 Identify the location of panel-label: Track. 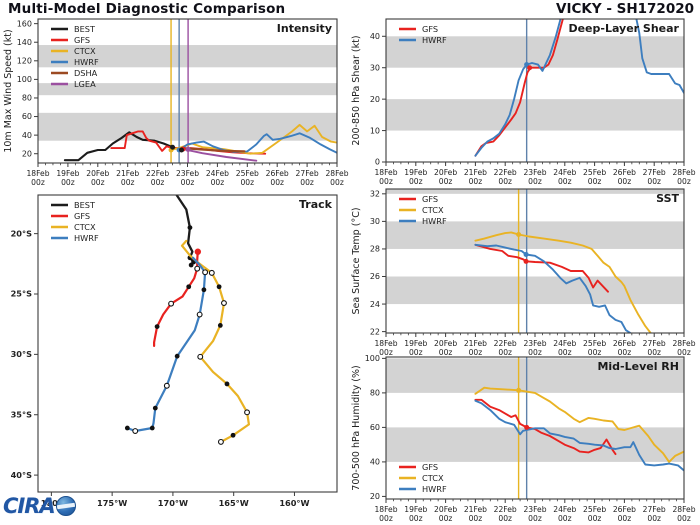
(316, 204).